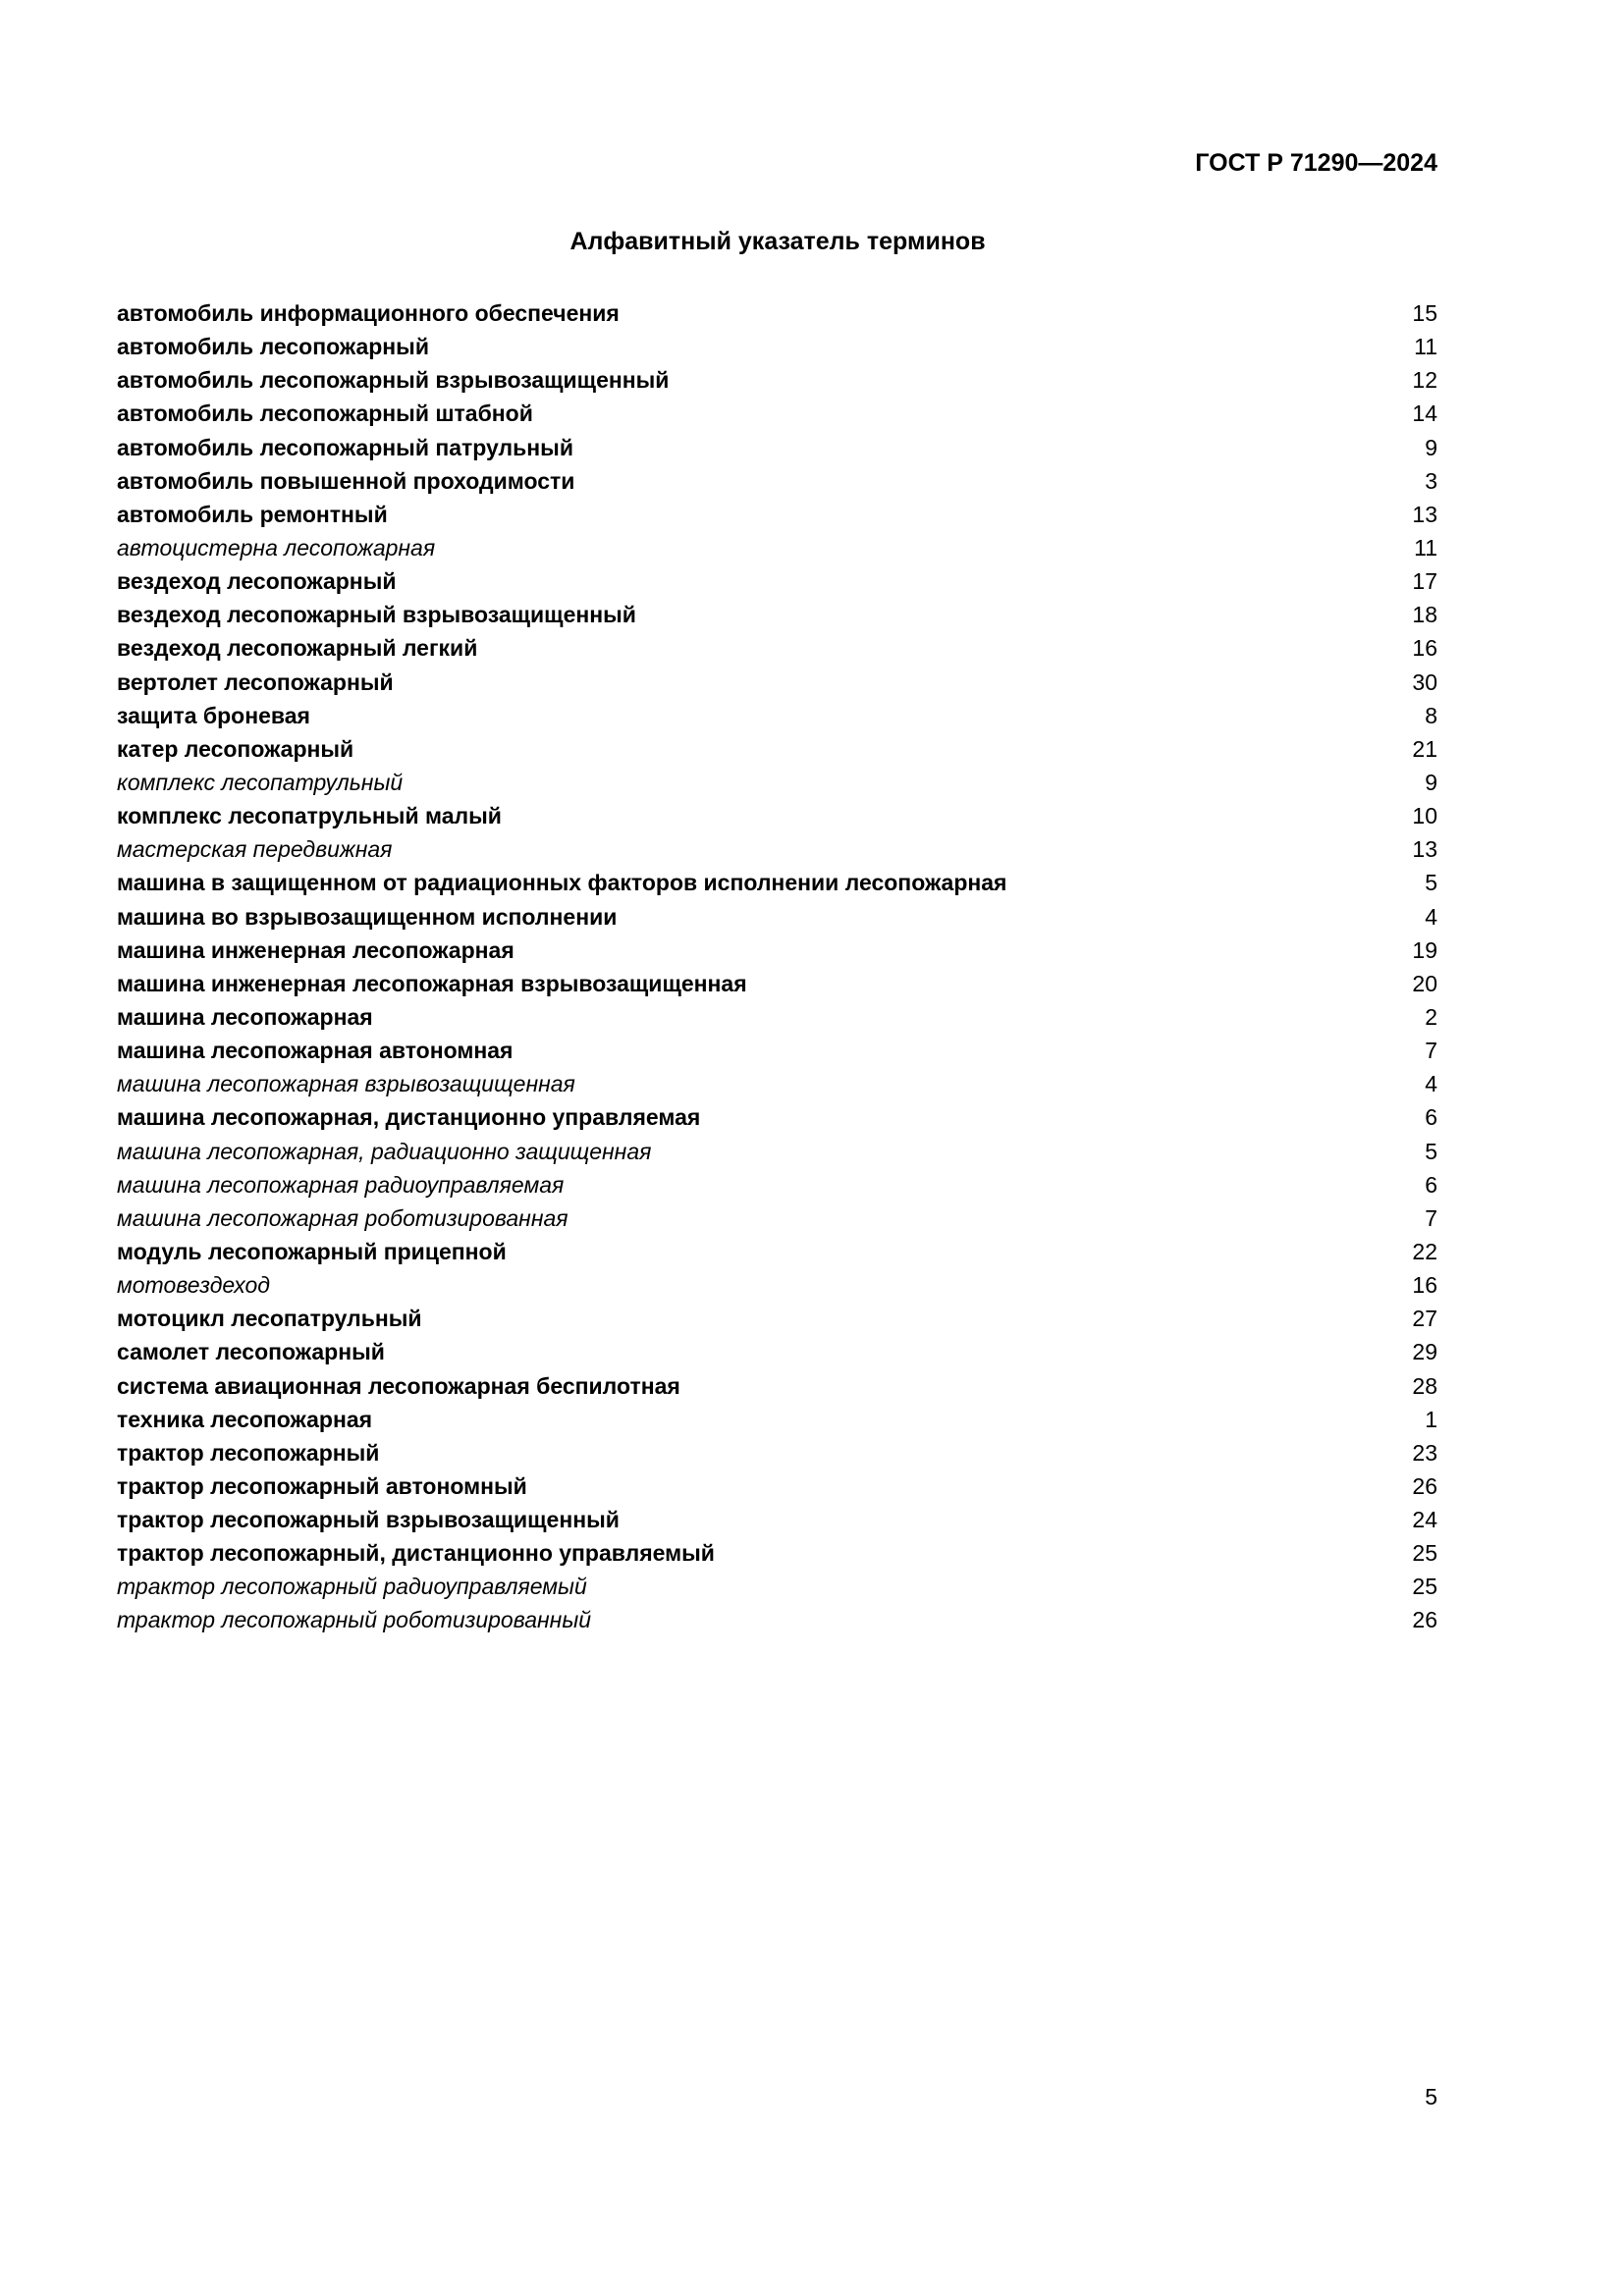  Describe the element at coordinates (777, 481) in the screenshot. I see `index-entry: автомобиль повышенной проходимости 3` at that location.